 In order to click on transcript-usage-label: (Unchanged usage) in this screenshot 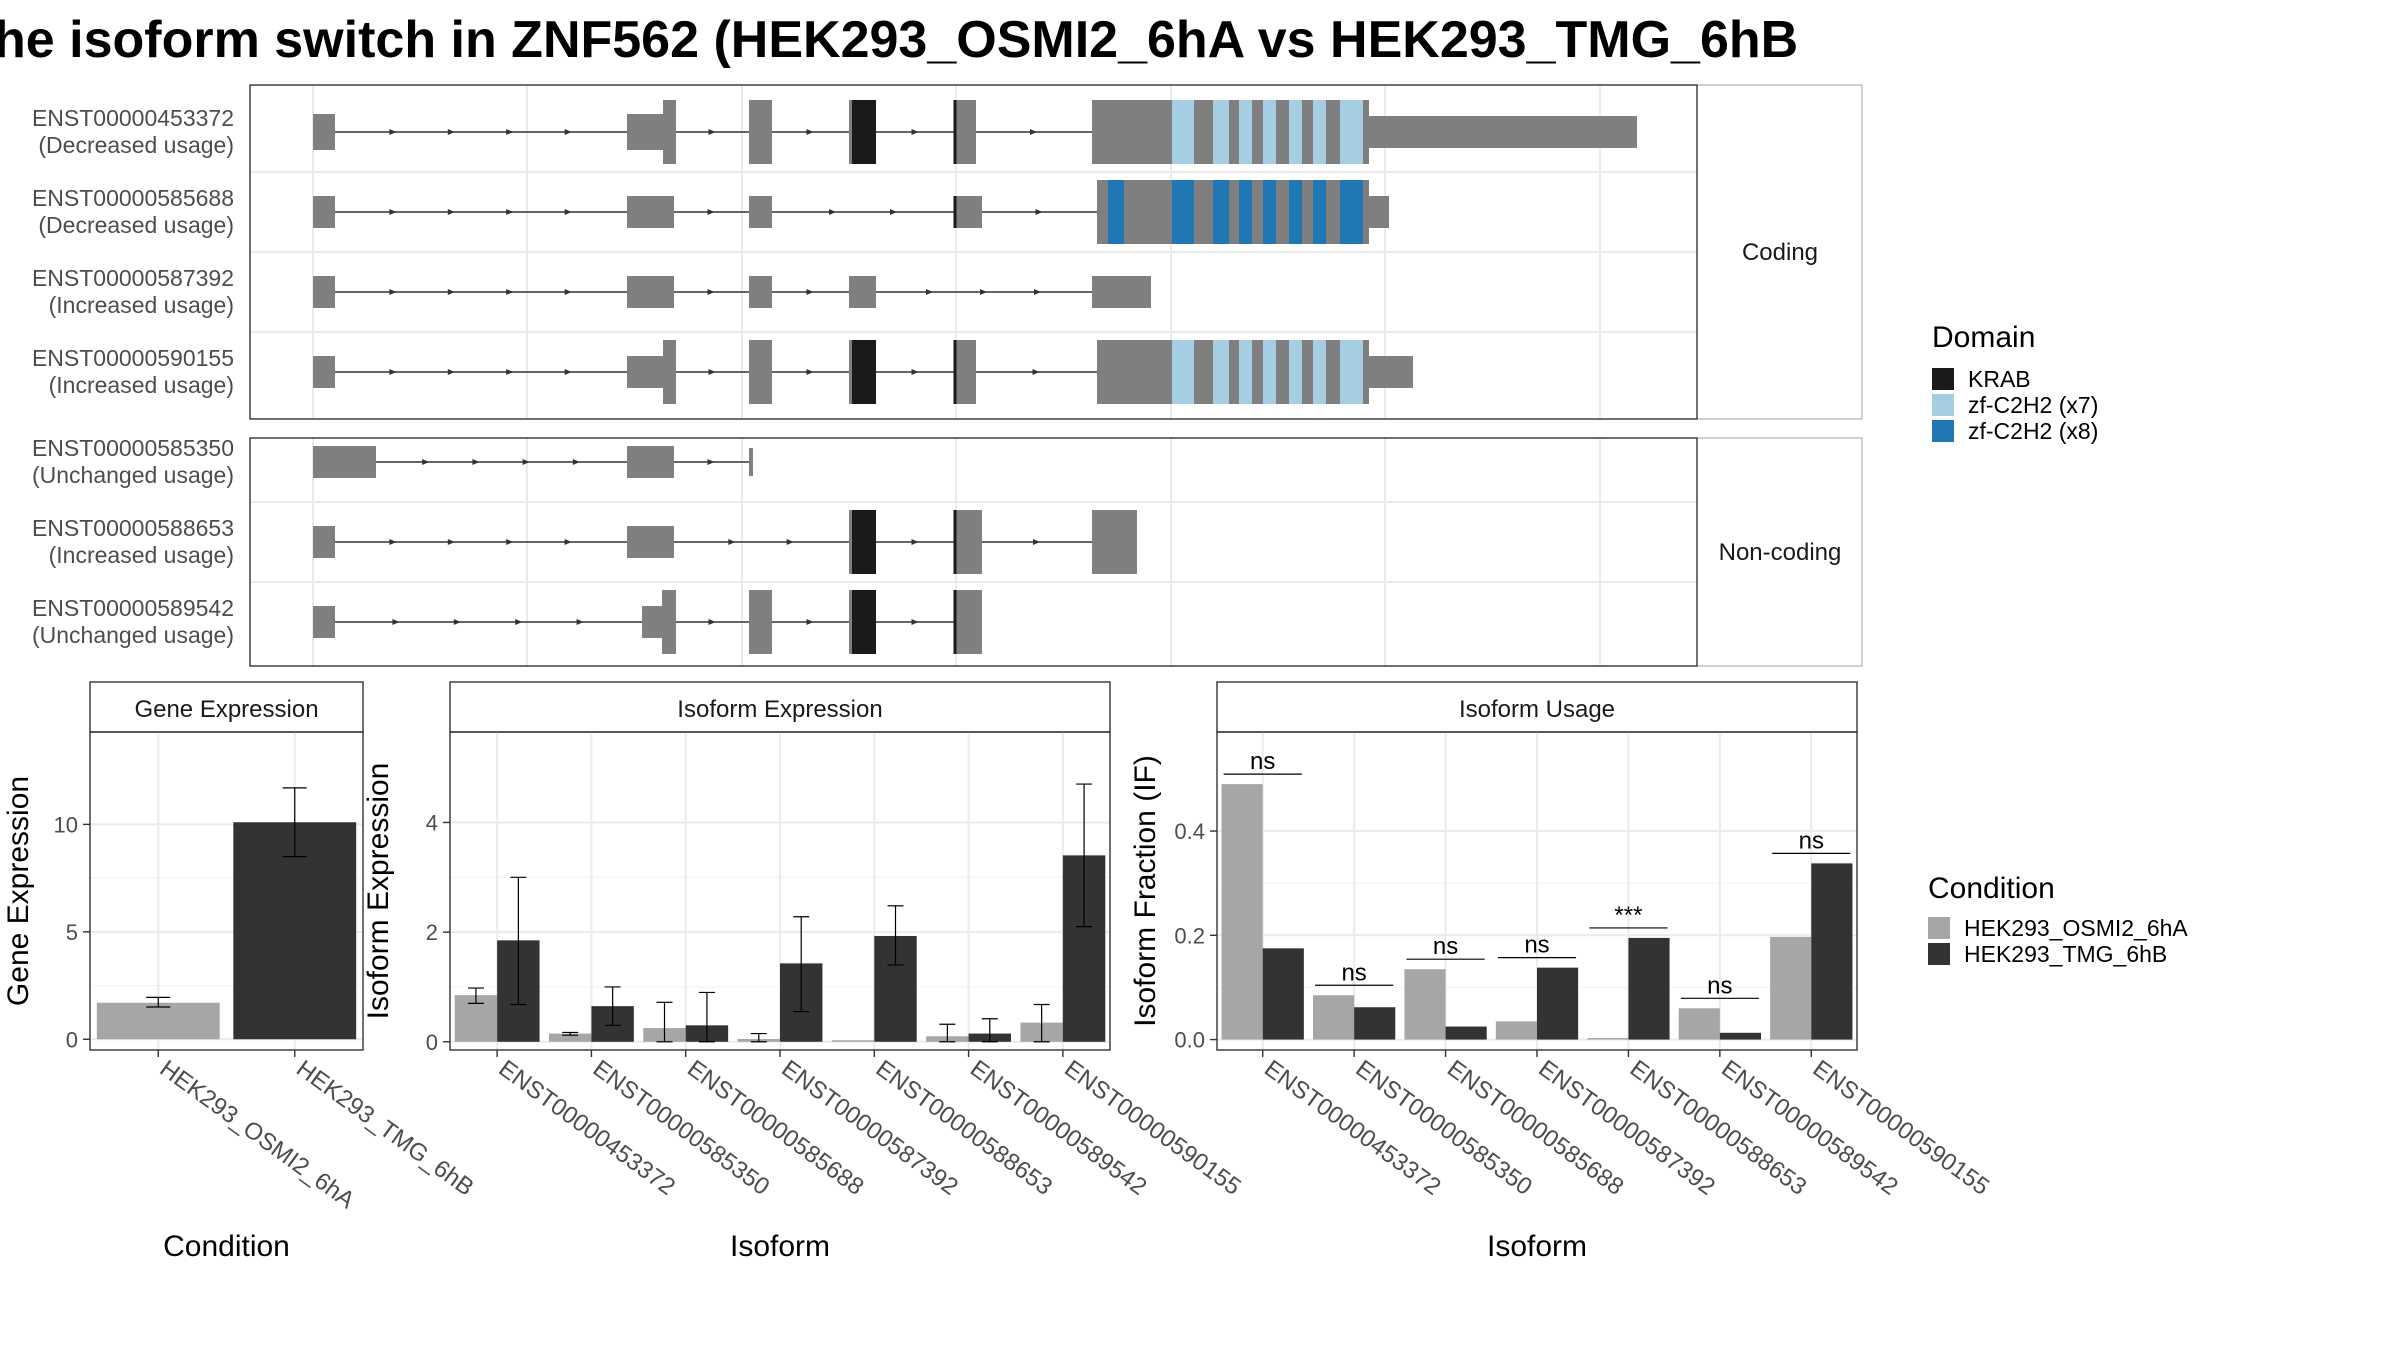, I will do `click(133, 475)`.